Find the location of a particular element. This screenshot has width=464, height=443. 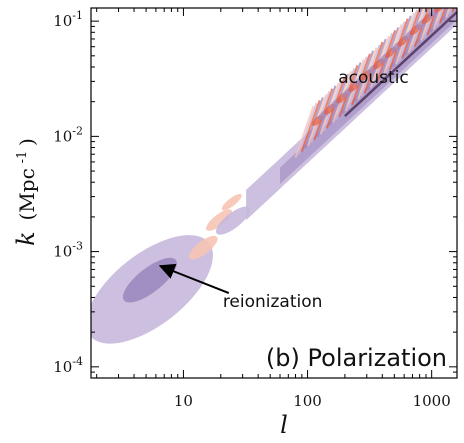

y-axis-label-exp: -1 is located at coordinates (22, 157).